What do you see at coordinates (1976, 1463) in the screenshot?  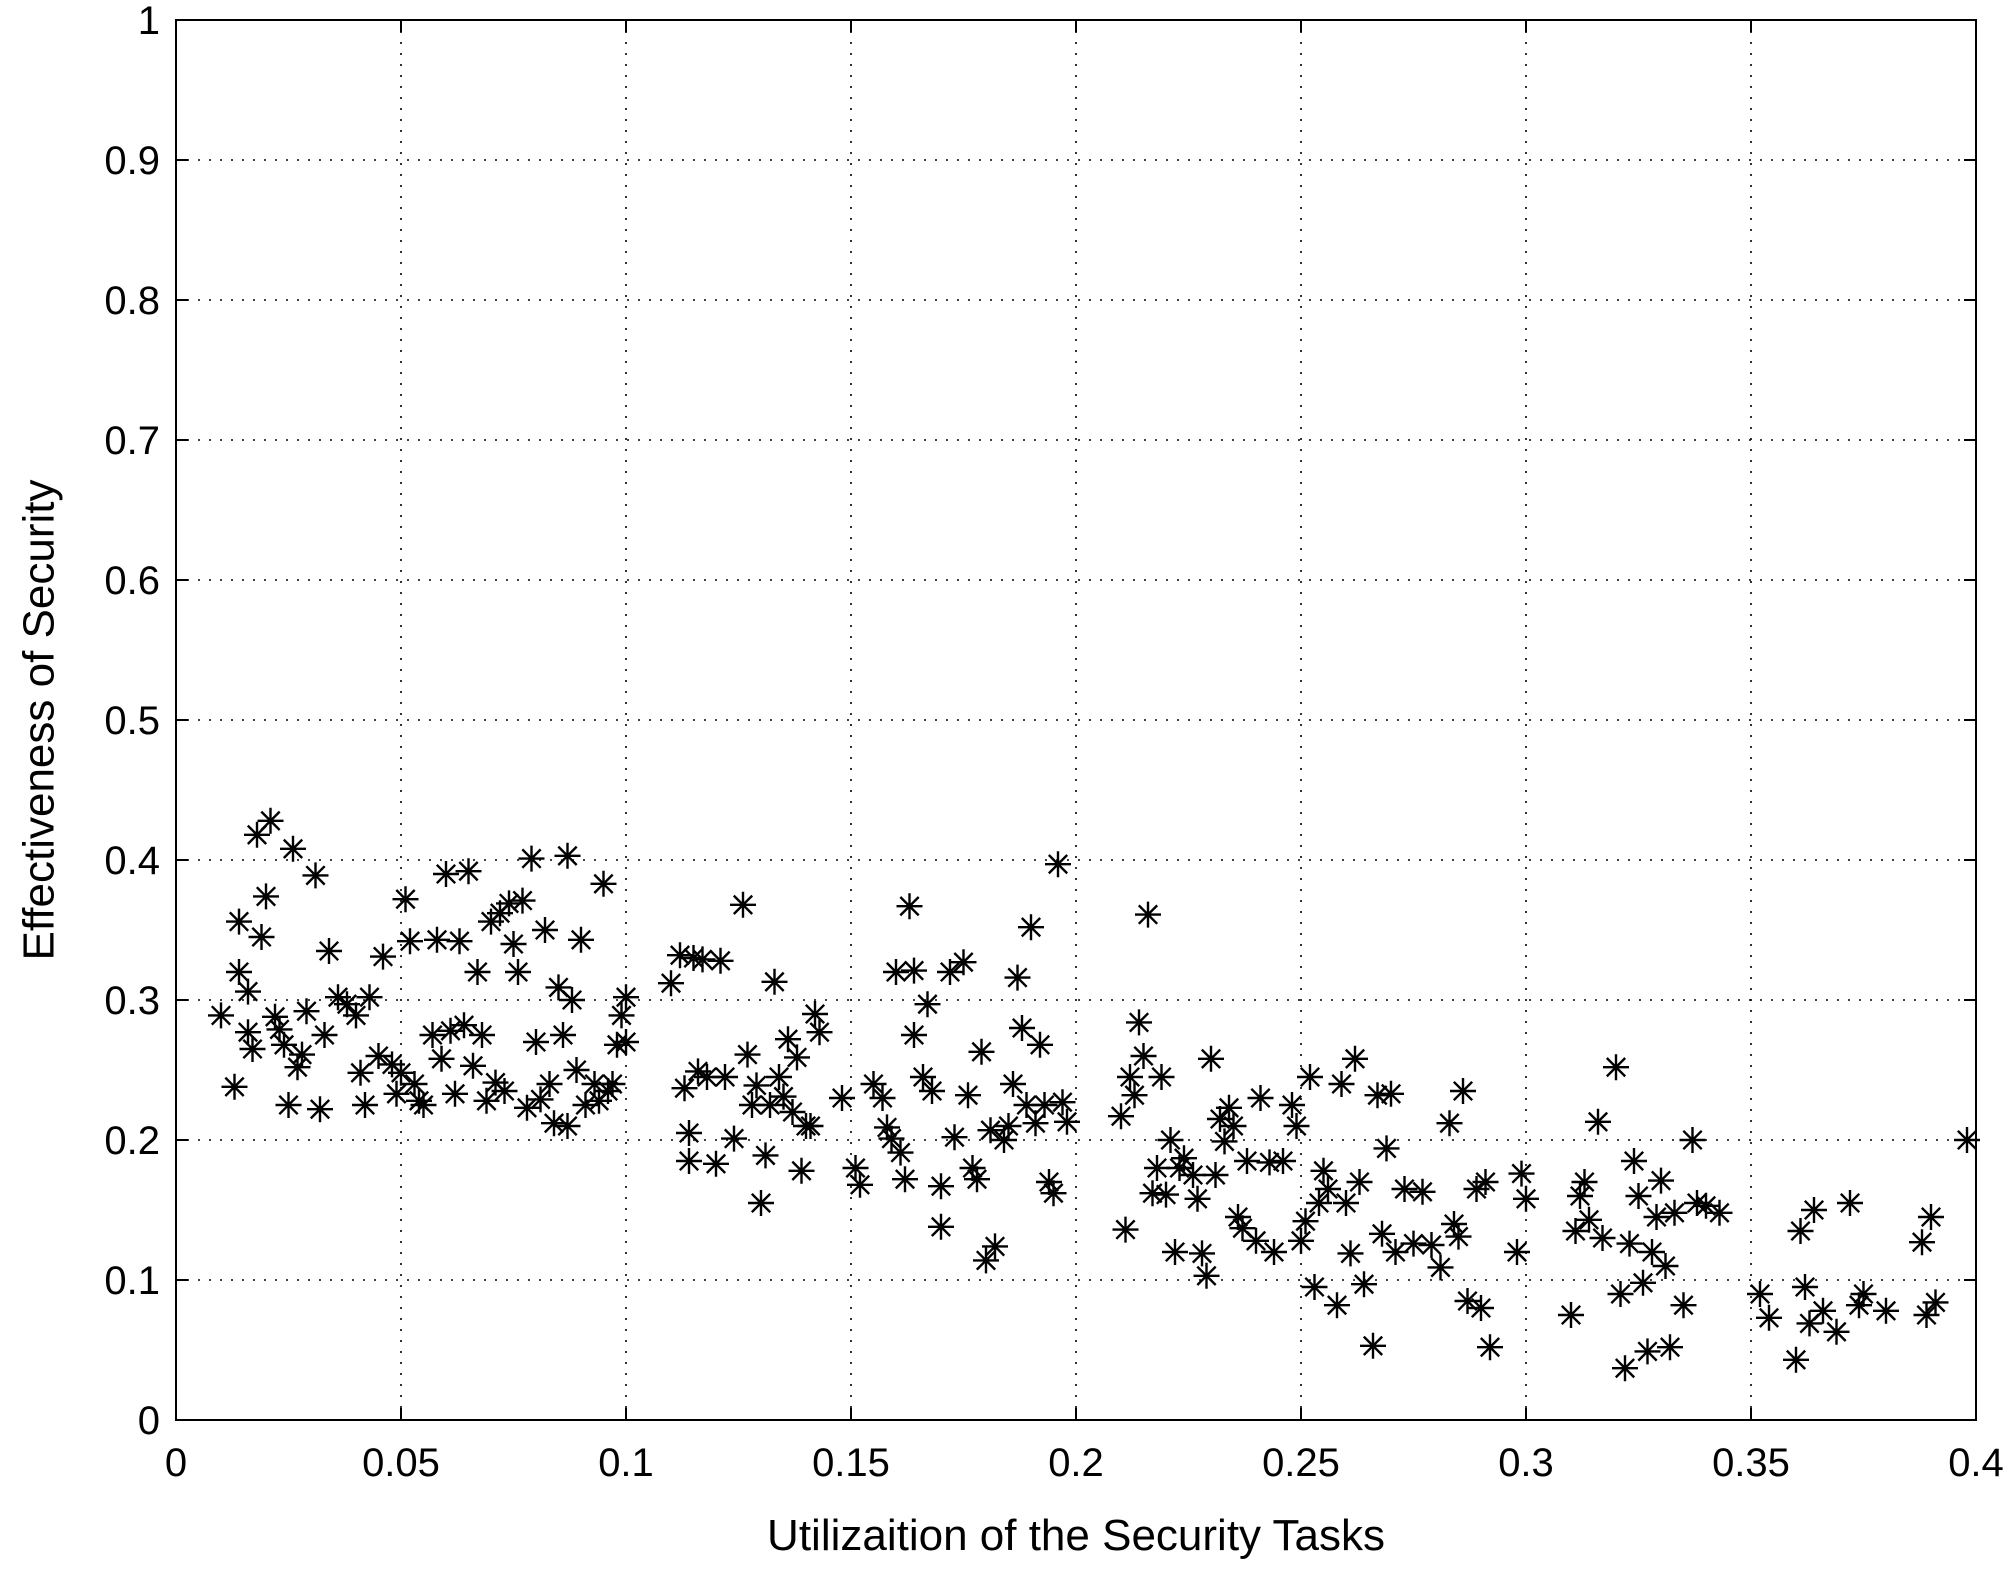 I see `x-tick-label: 0.4` at bounding box center [1976, 1463].